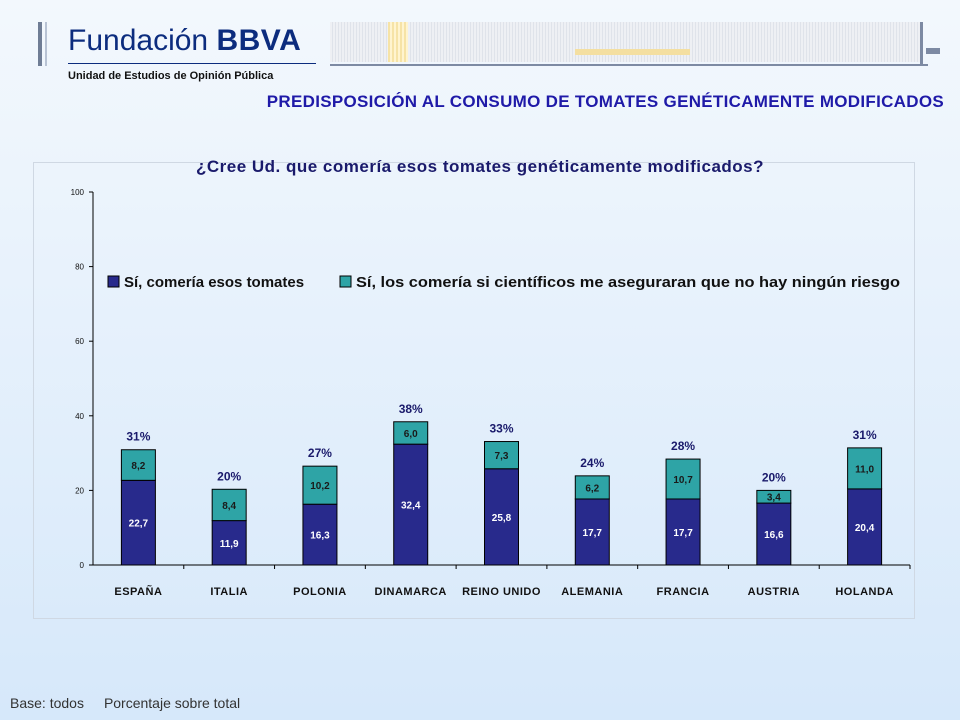 This screenshot has width=960, height=720. I want to click on segment-value-label: 16,3, so click(320, 536).